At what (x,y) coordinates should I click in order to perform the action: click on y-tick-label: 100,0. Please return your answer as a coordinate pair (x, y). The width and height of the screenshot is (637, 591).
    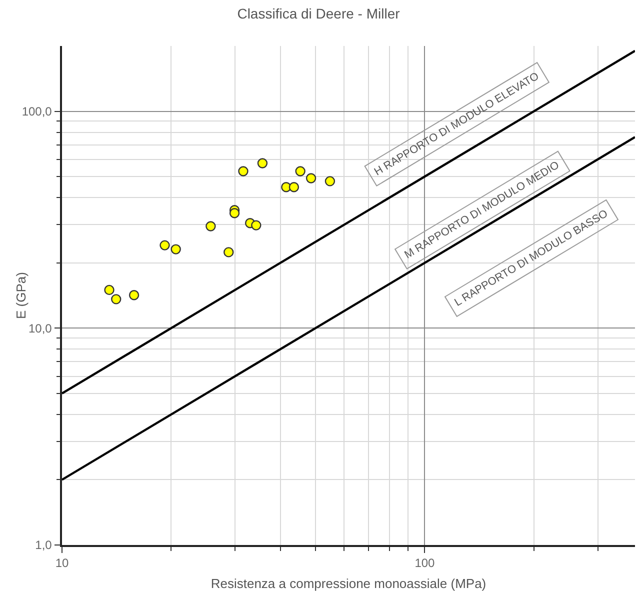
    Looking at the image, I should click on (37, 111).